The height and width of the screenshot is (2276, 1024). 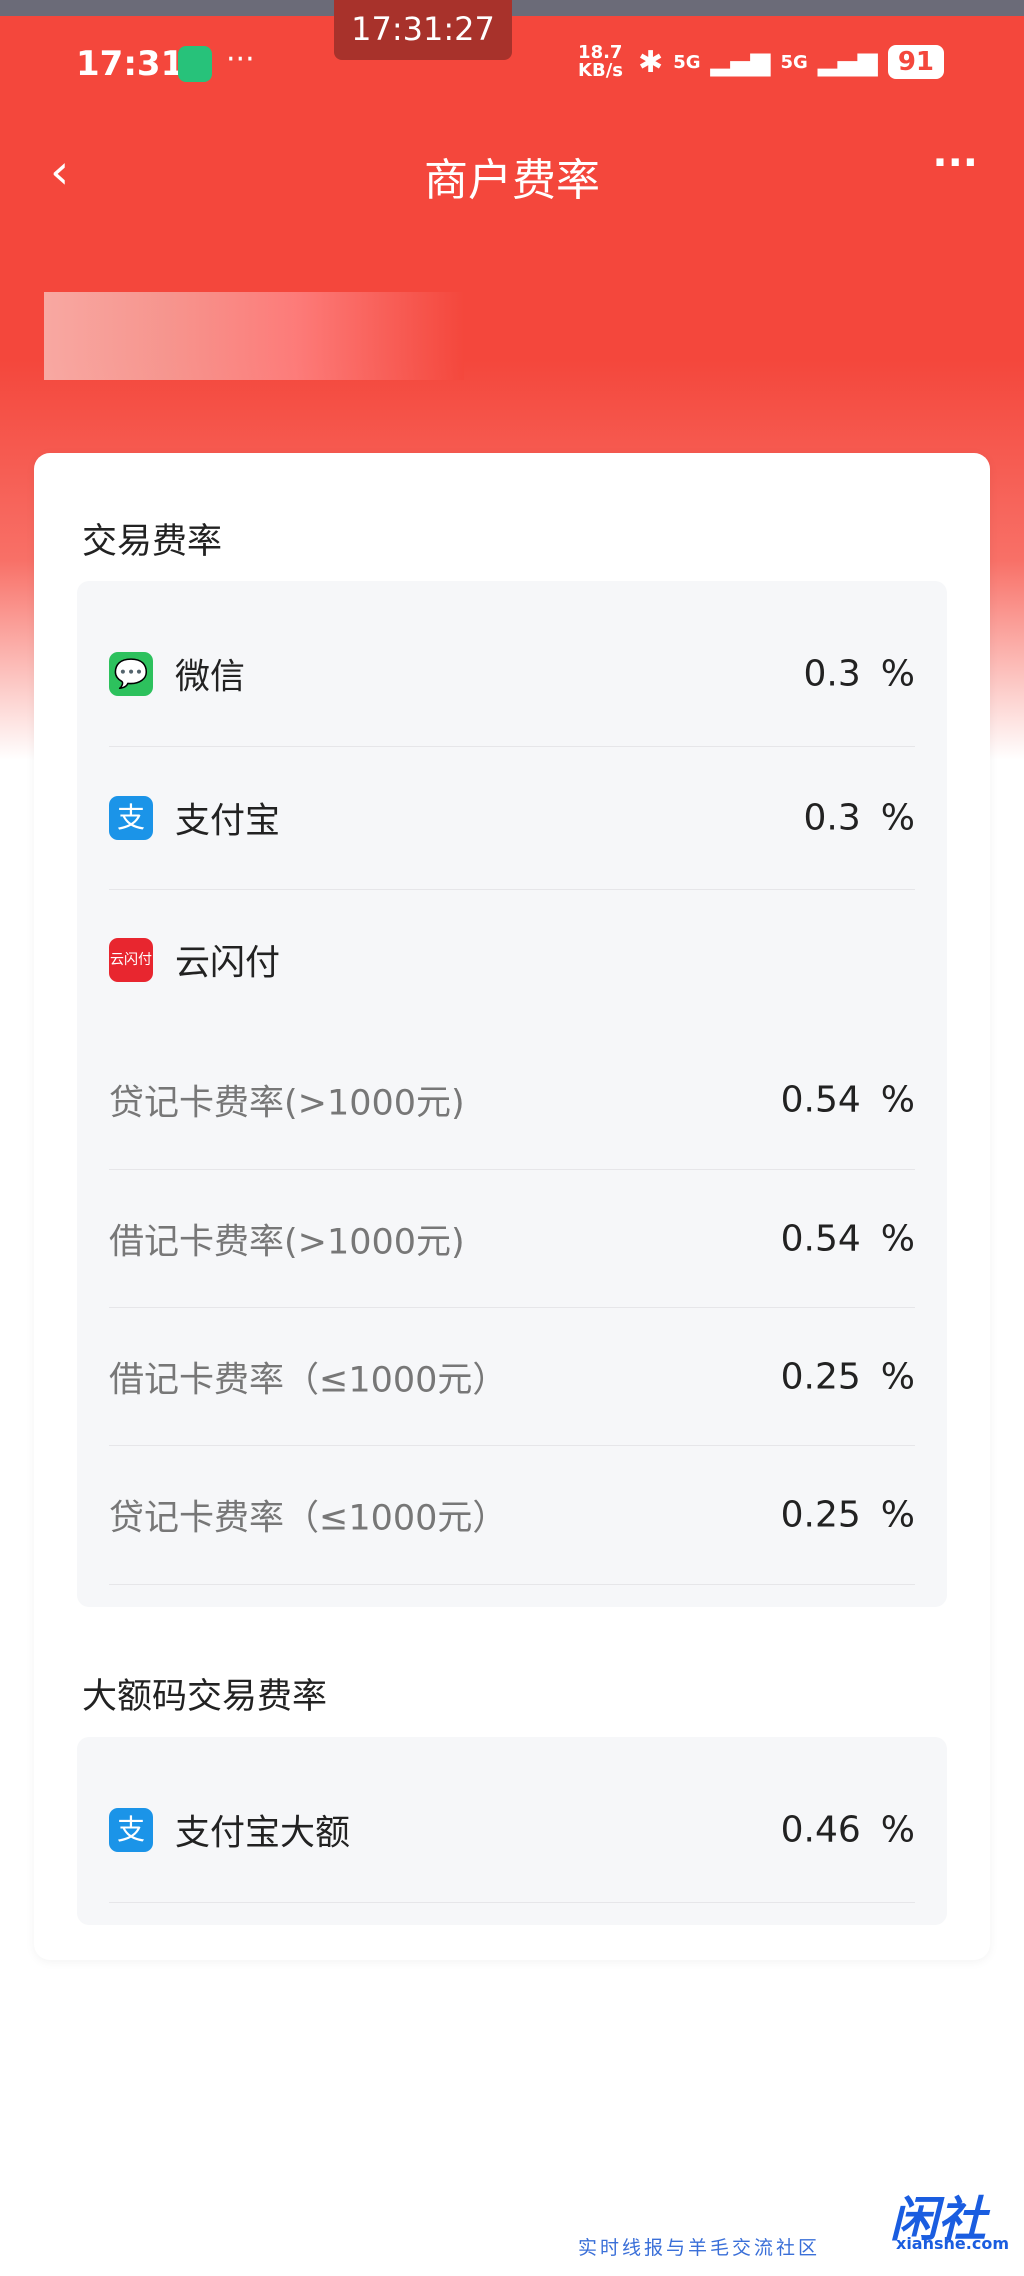 I want to click on unionpay-icon: 云闪付, so click(x=131, y=960).